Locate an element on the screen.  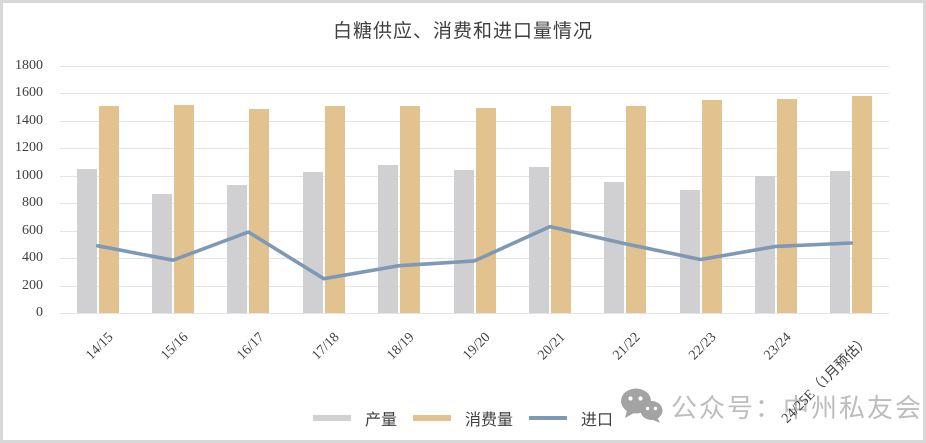
watermark: 公众号：中州私友会 is located at coordinates (771, 406).